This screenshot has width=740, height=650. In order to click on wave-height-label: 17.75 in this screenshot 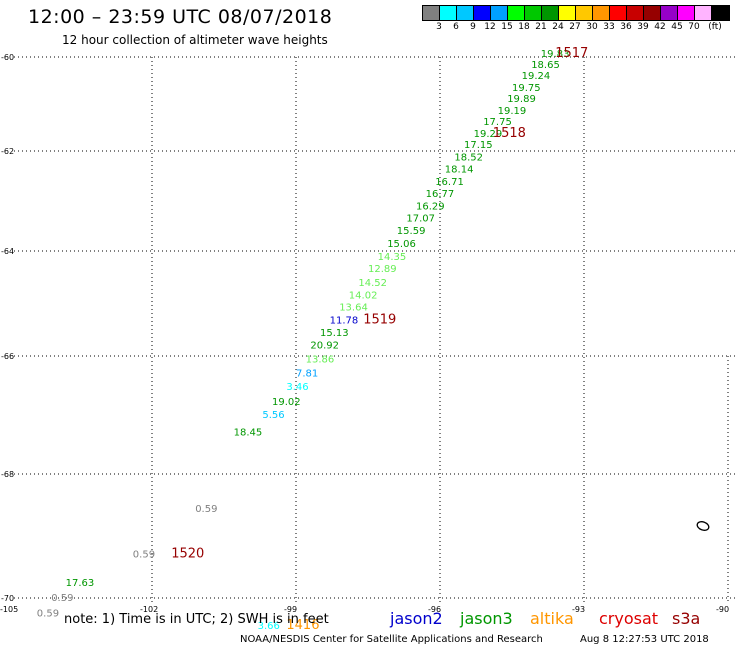, I will do `click(497, 122)`.